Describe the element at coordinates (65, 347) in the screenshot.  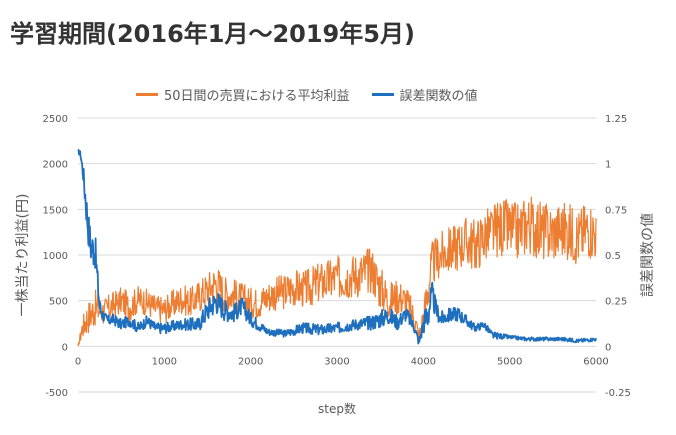
I see `y-left-tick-label: 0` at that location.